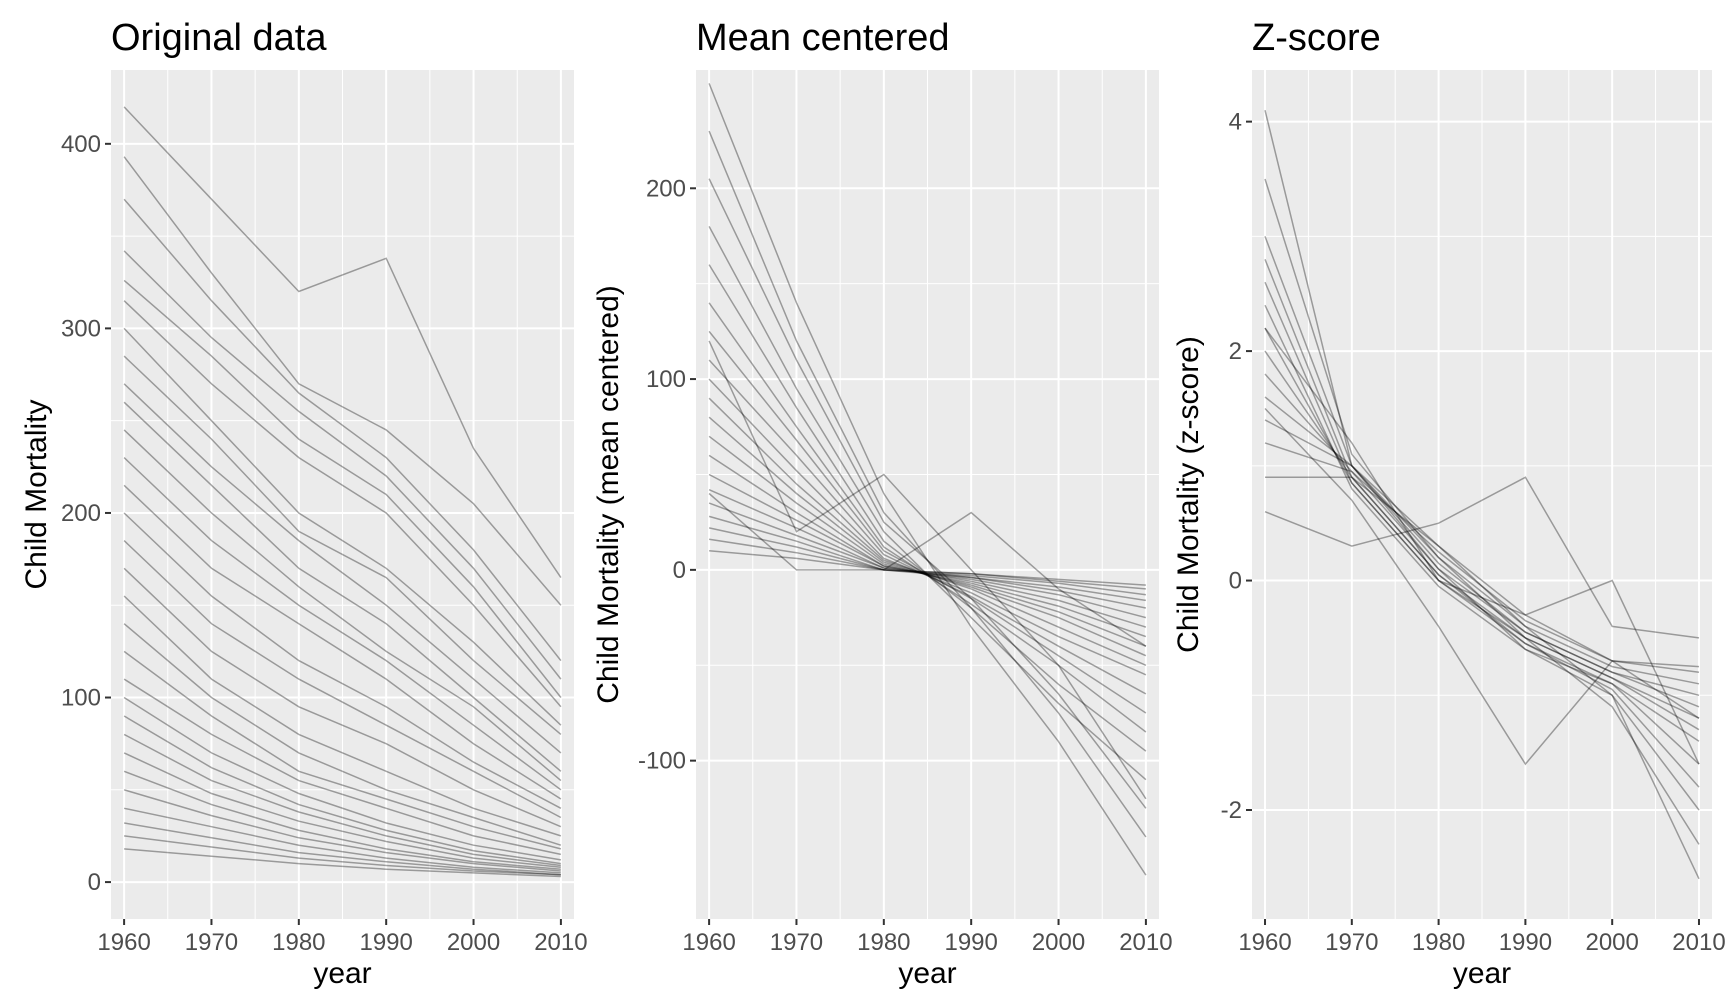 The image size is (1728, 1008). Describe the element at coordinates (81, 328) in the screenshot. I see `y-tick-label: 300` at that location.